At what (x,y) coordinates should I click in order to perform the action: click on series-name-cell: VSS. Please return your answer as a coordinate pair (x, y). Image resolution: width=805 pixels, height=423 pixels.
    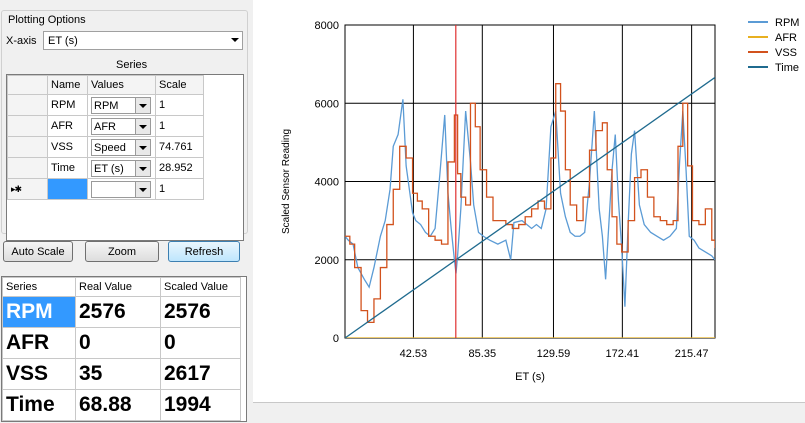
    Looking at the image, I should click on (67, 147).